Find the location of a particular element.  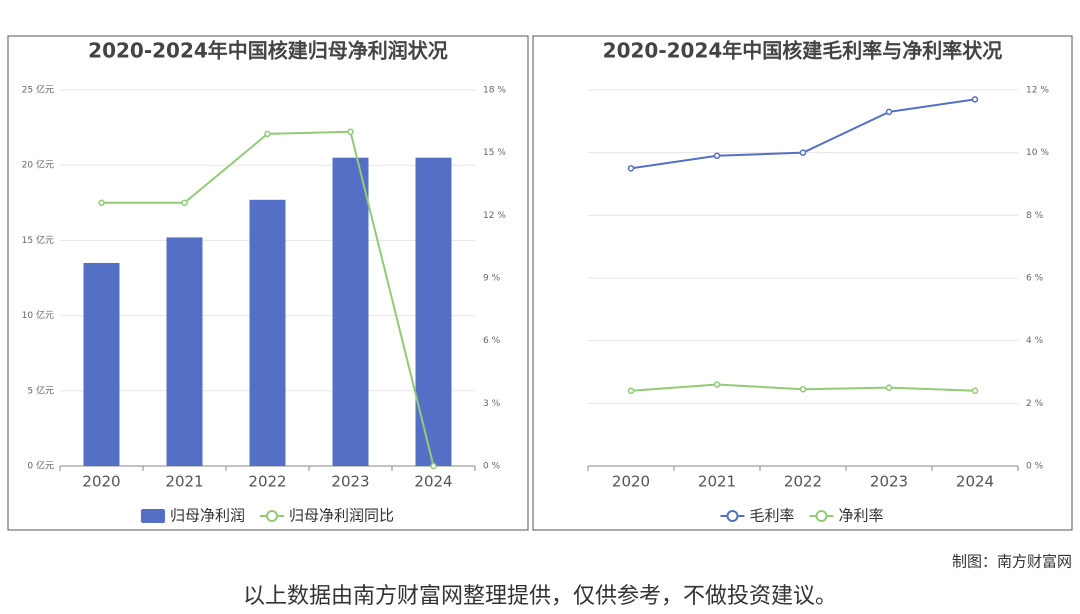

y-tick-label: 4 % is located at coordinates (1035, 341).